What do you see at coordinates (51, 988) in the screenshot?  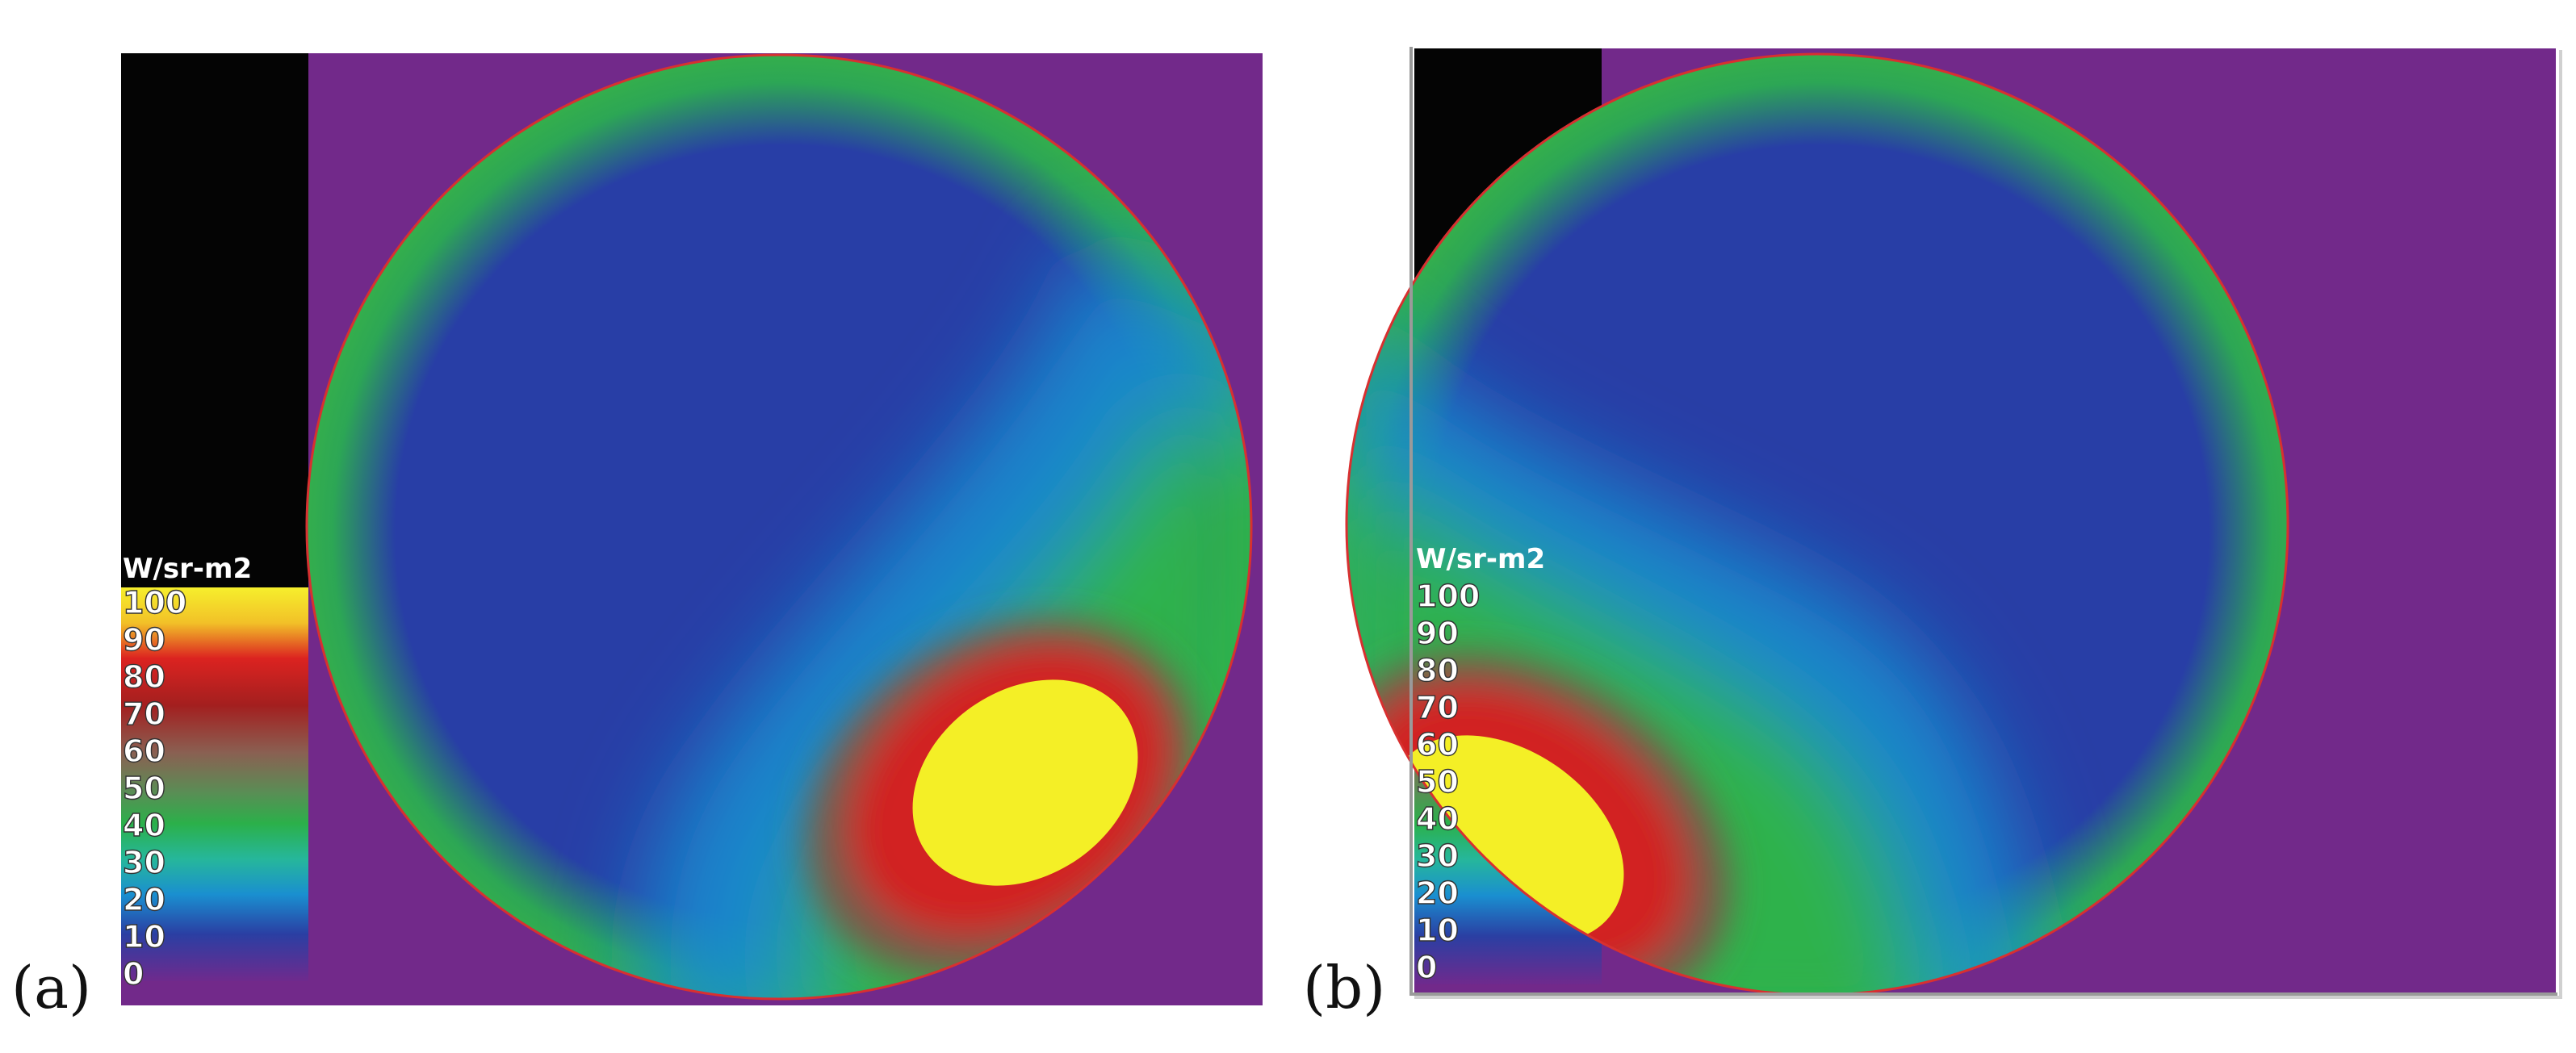 I see `panel-label: (a)` at bounding box center [51, 988].